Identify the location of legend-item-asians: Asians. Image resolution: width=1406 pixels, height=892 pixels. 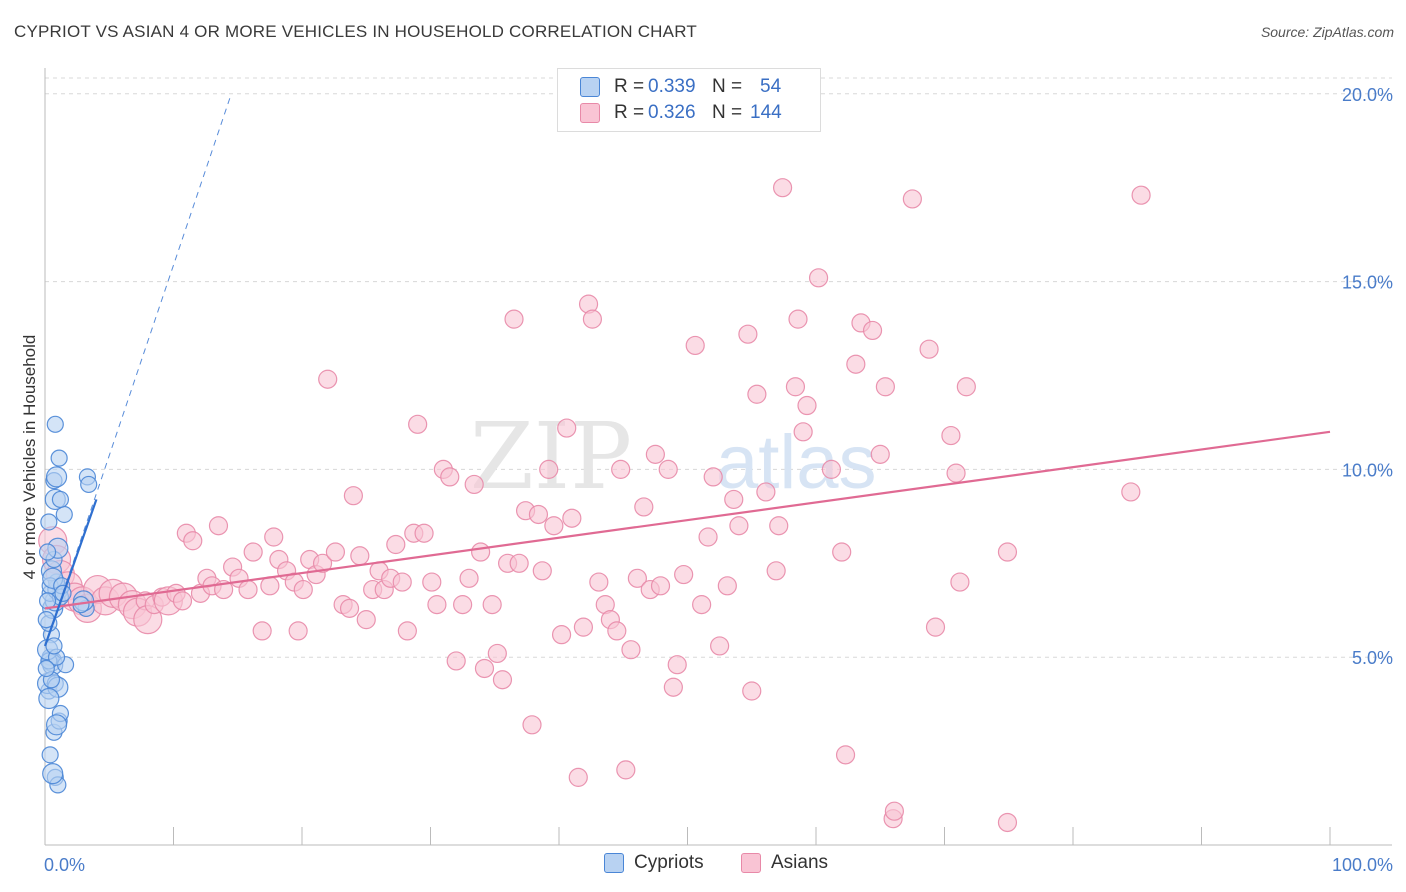
(784, 863).